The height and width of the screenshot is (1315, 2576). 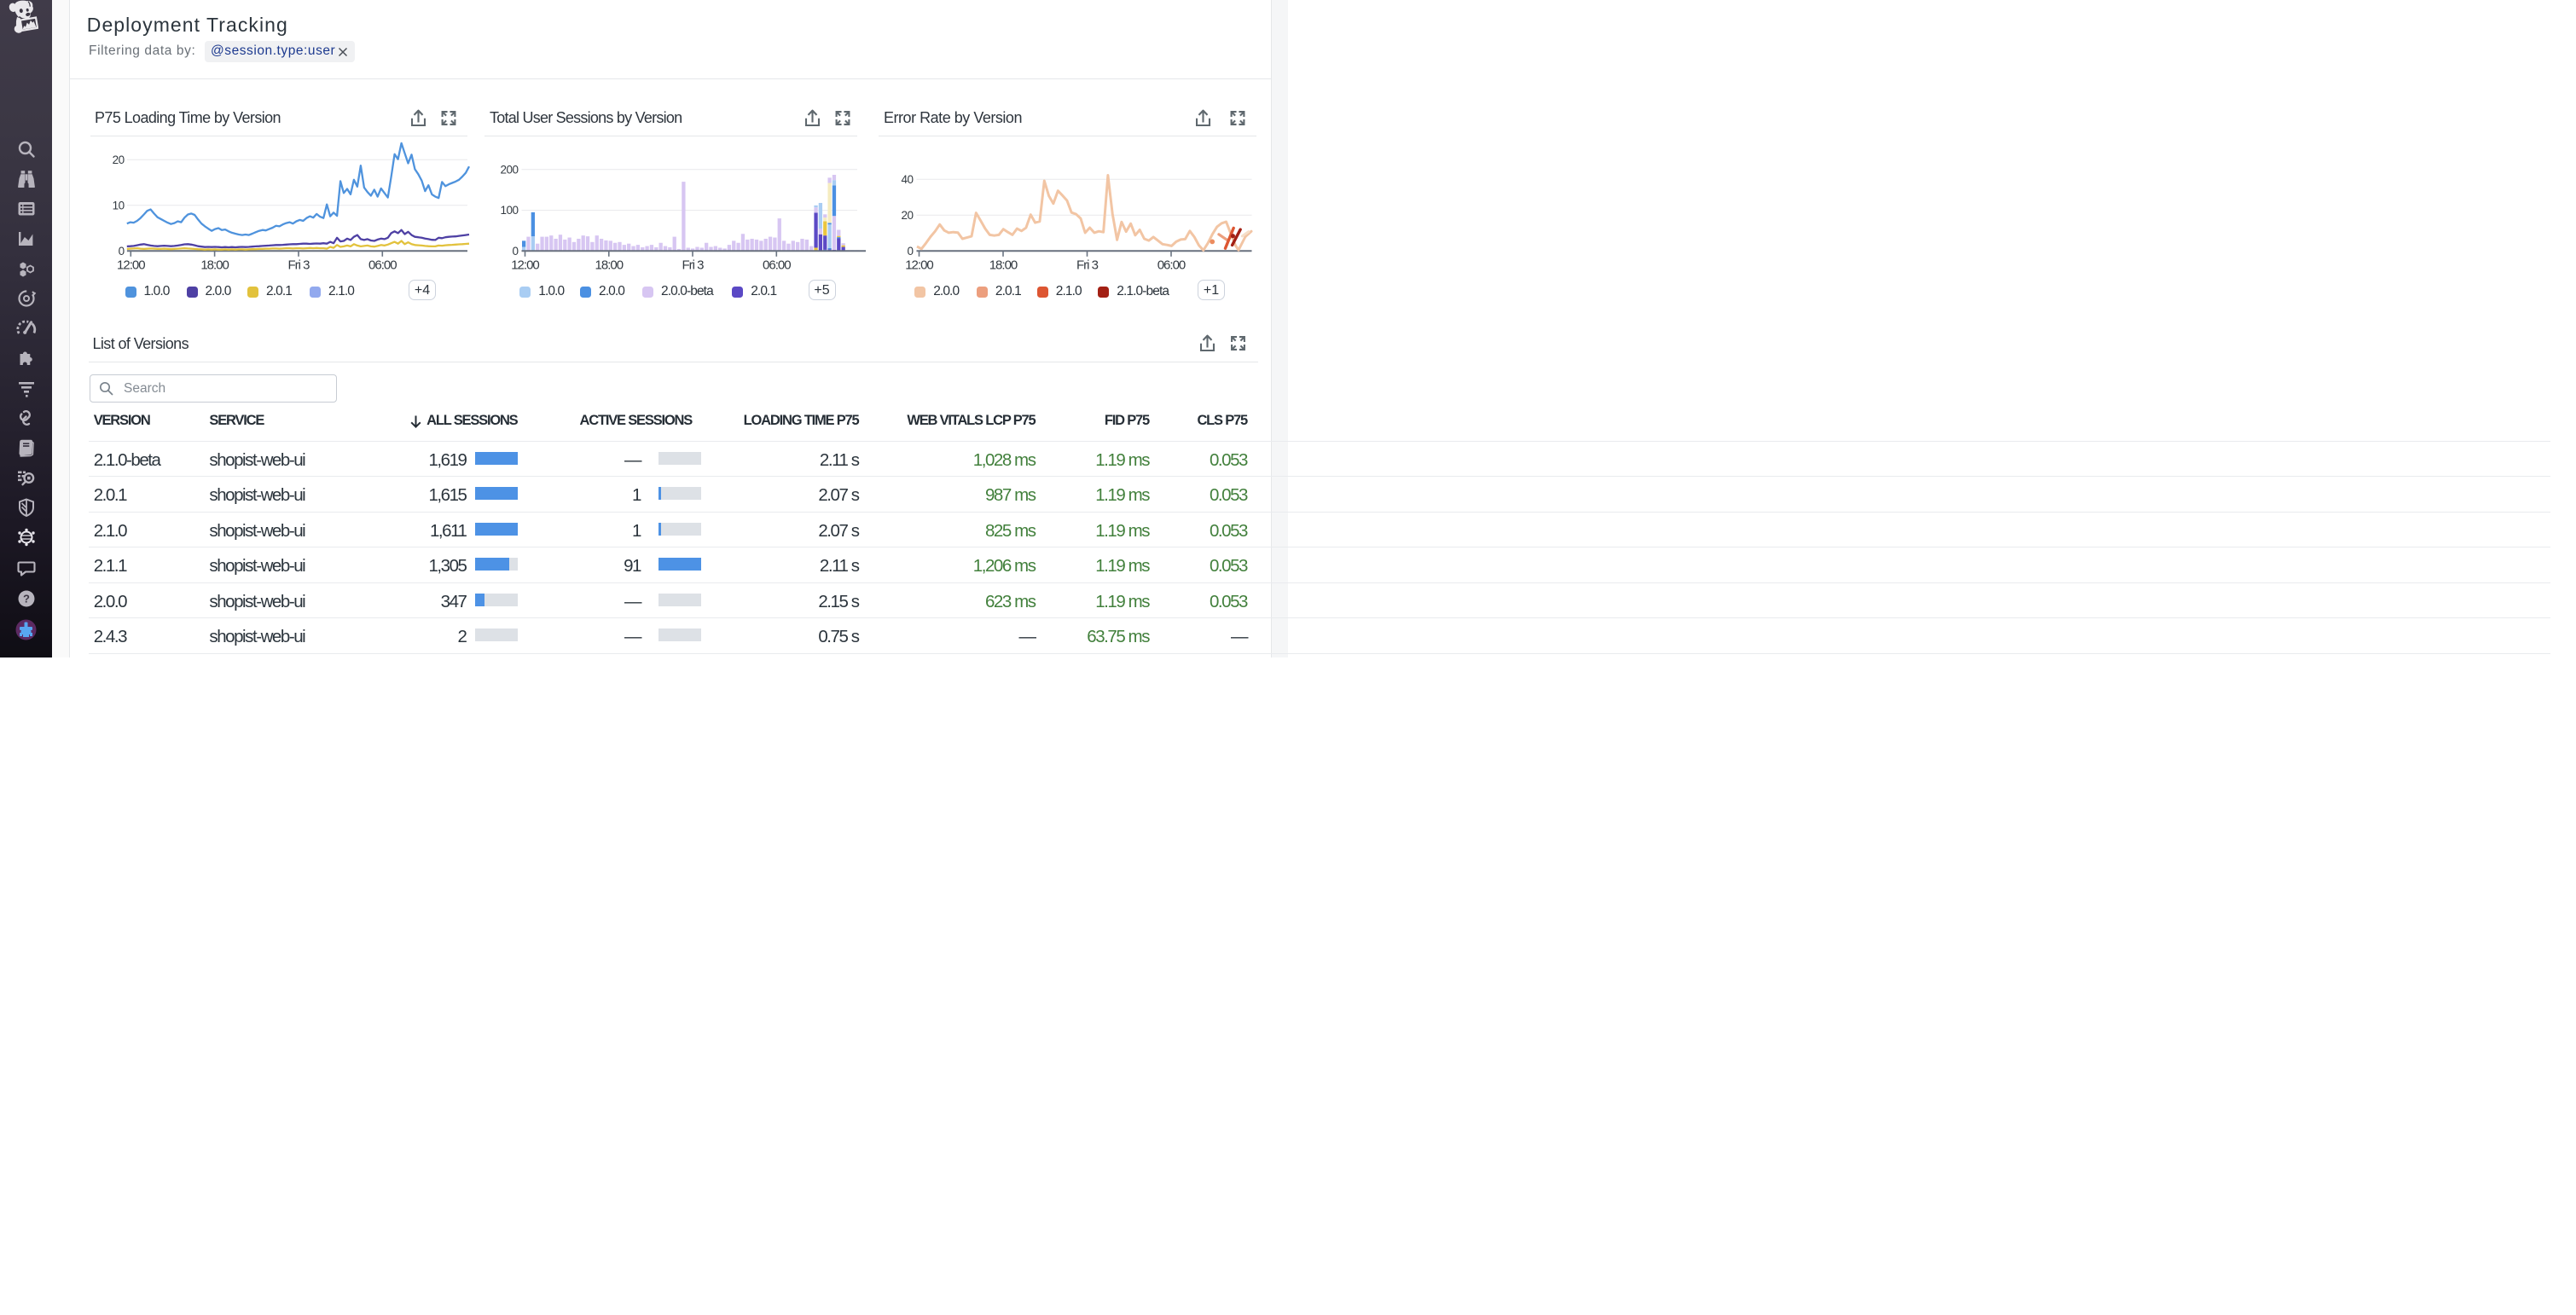 What do you see at coordinates (907, 179) in the screenshot?
I see `svg-text: 40` at bounding box center [907, 179].